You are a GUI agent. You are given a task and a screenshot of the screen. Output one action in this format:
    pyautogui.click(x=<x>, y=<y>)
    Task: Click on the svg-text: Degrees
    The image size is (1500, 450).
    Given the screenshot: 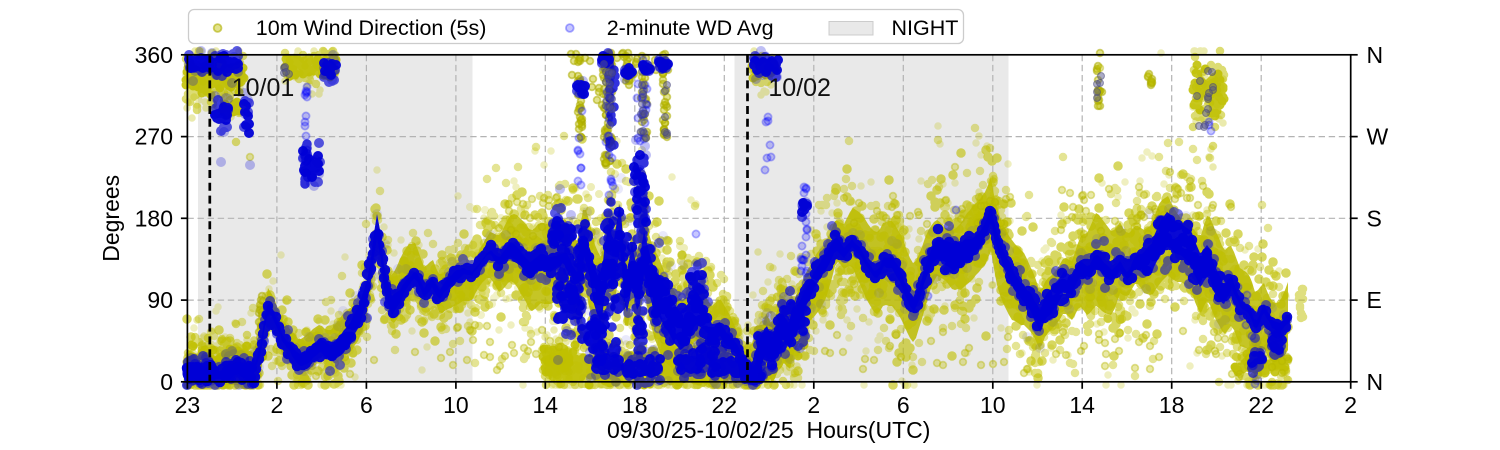 What is the action you would take?
    pyautogui.click(x=111, y=218)
    